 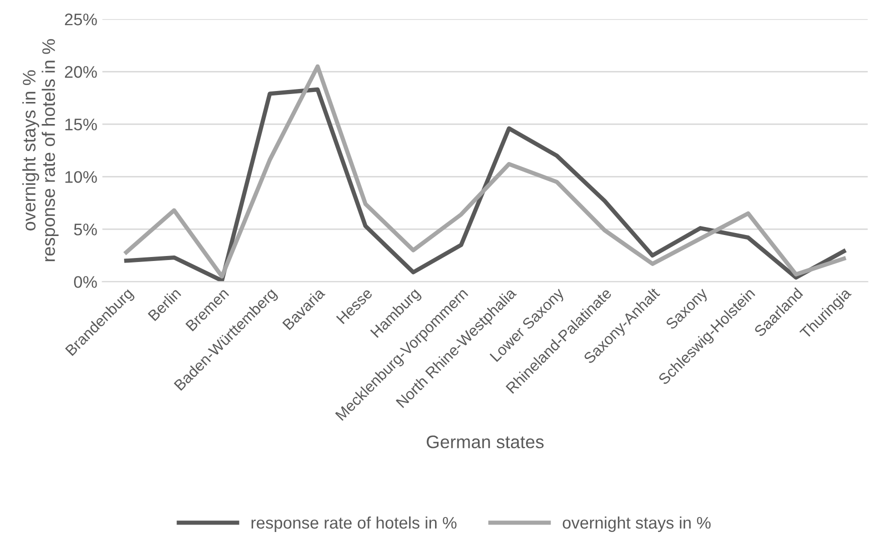 What do you see at coordinates (85, 230) in the screenshot?
I see `y-tick-label: 5%` at bounding box center [85, 230].